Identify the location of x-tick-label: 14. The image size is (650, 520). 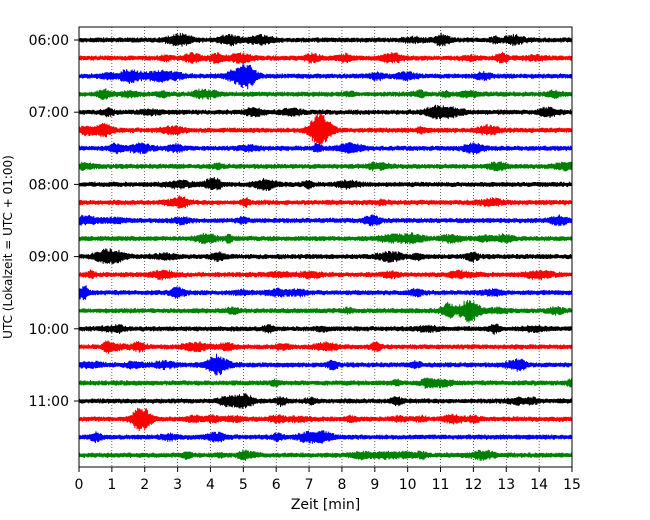
(539, 485).